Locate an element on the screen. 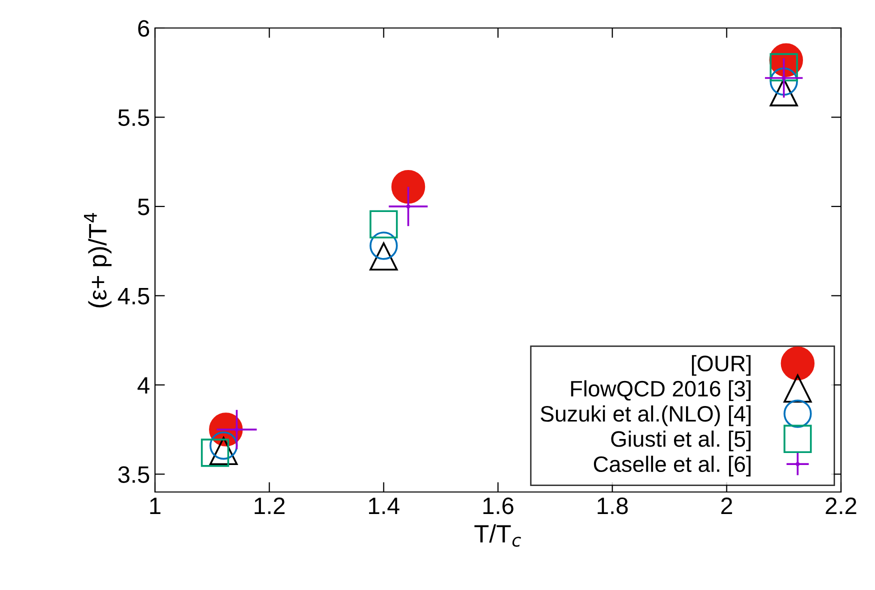 The height and width of the screenshot is (590, 875). x-tick-label: 1.6 is located at coordinates (498, 505).